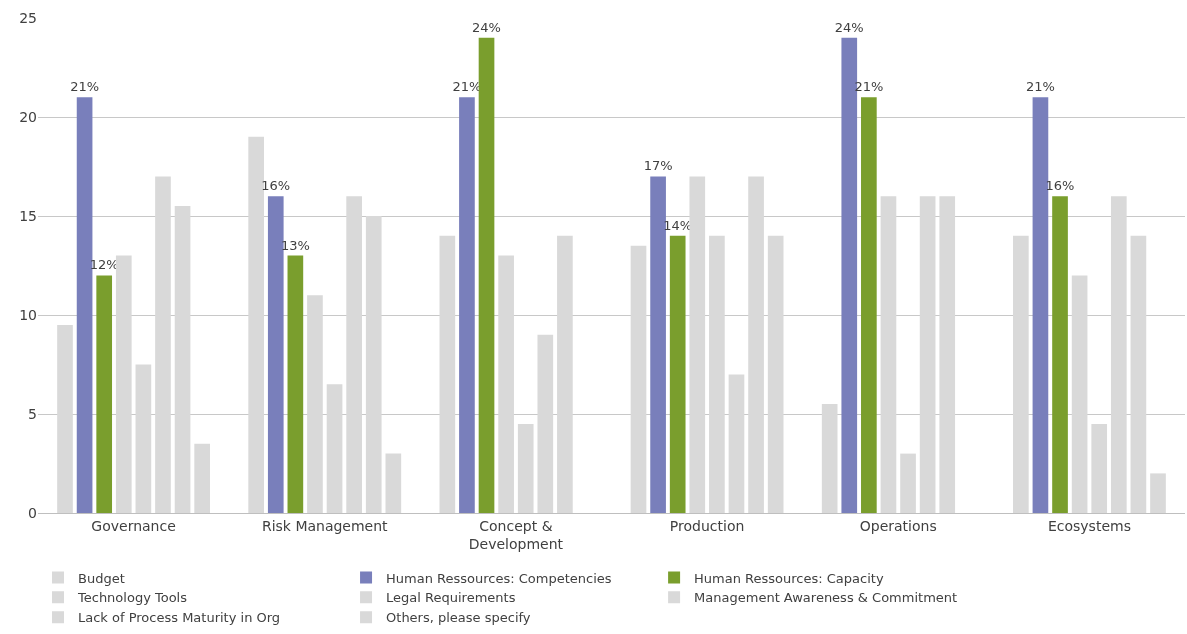  What do you see at coordinates (451, 598) in the screenshot?
I see `legend-label: Legal Requirements` at bounding box center [451, 598].